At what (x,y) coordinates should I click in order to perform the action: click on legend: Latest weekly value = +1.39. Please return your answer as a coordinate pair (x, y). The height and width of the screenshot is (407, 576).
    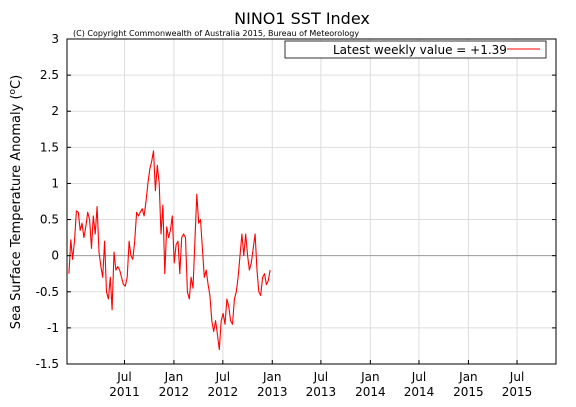
    Looking at the image, I should click on (415, 49).